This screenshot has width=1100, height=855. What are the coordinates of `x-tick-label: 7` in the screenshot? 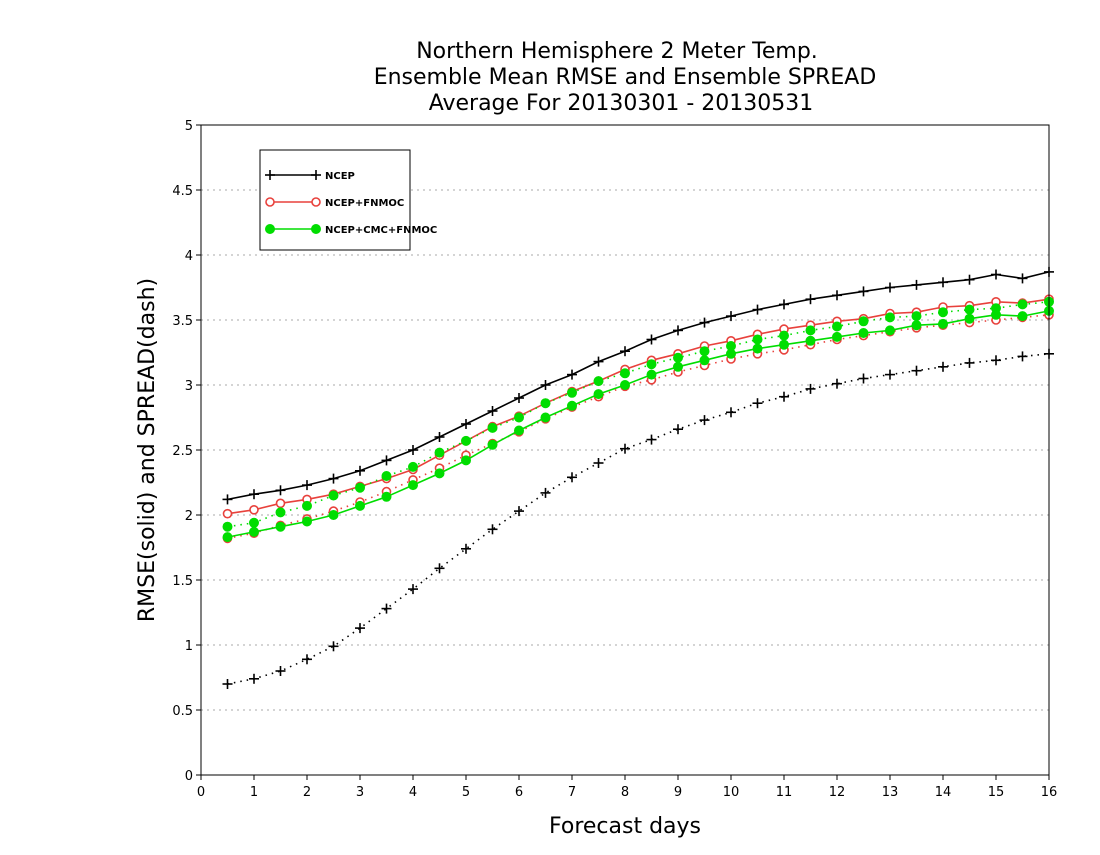 It's located at (572, 792).